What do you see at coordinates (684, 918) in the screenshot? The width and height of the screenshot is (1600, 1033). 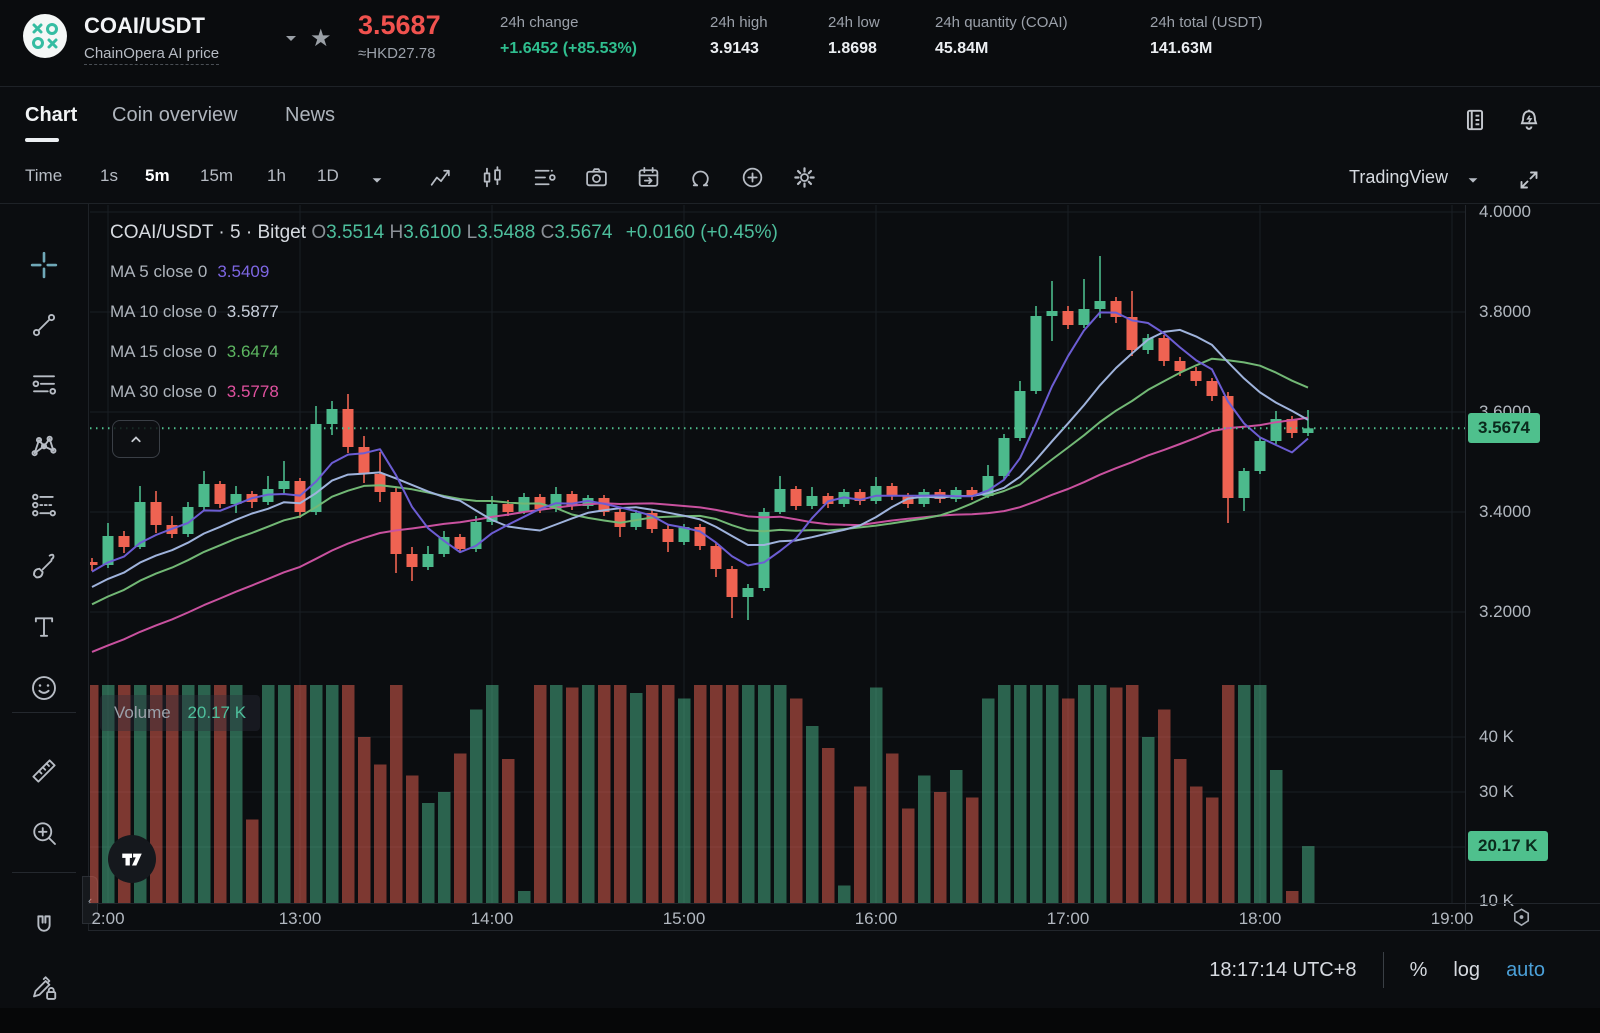 I see `time-tick: 15:00` at bounding box center [684, 918].